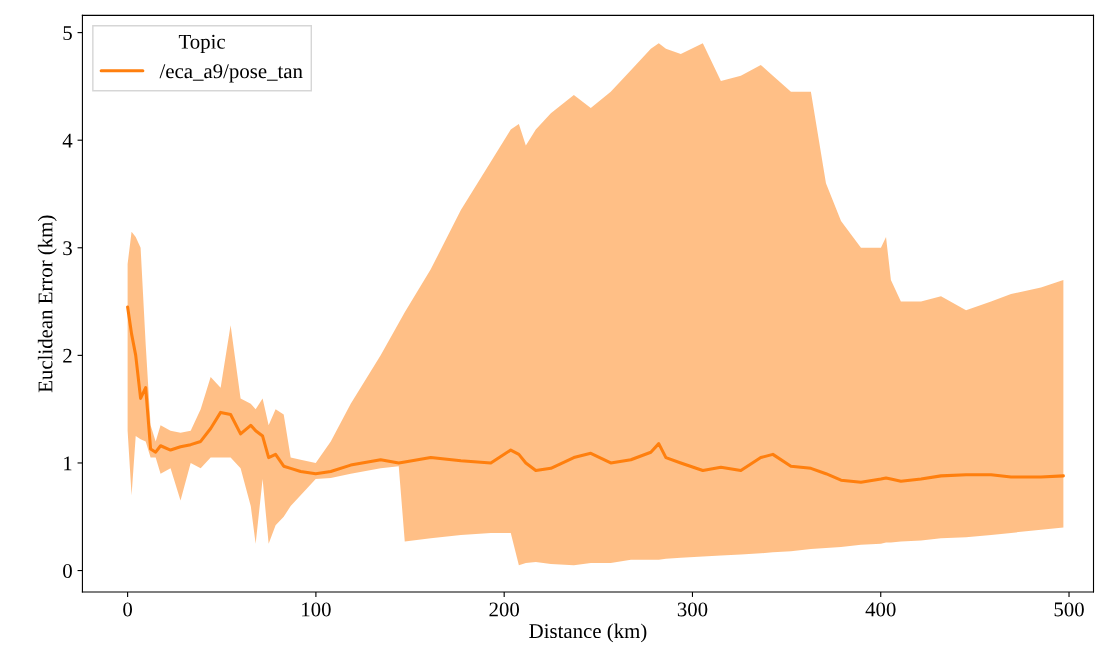 The width and height of the screenshot is (1099, 669). Describe the element at coordinates (880, 609) in the screenshot. I see `x-tick-label: 400` at that location.